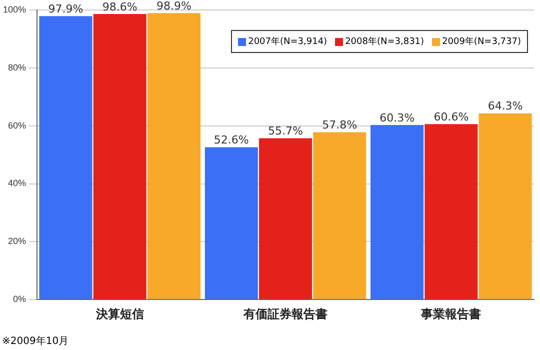 Image resolution: width=540 pixels, height=350 pixels. I want to click on text: ※2009年10月, so click(35, 341).